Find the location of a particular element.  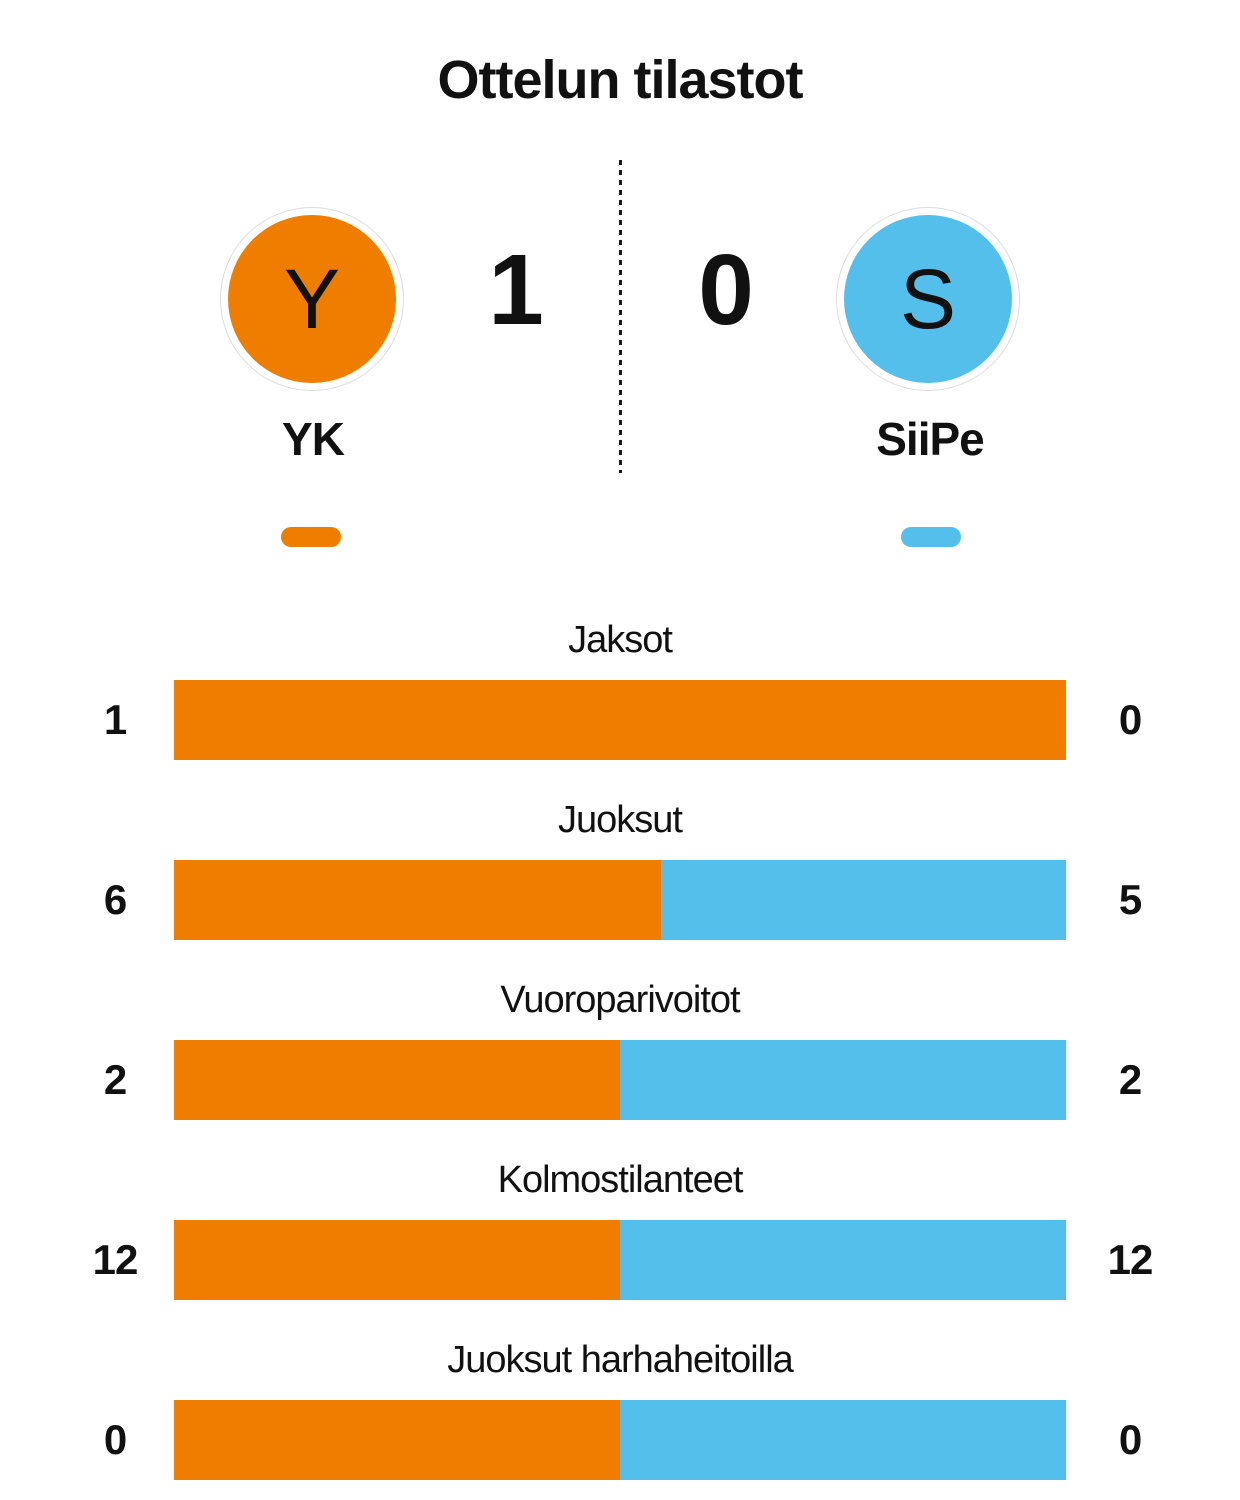

stat-label: Juoksut harhaheitoilla is located at coordinates (620, 1359).